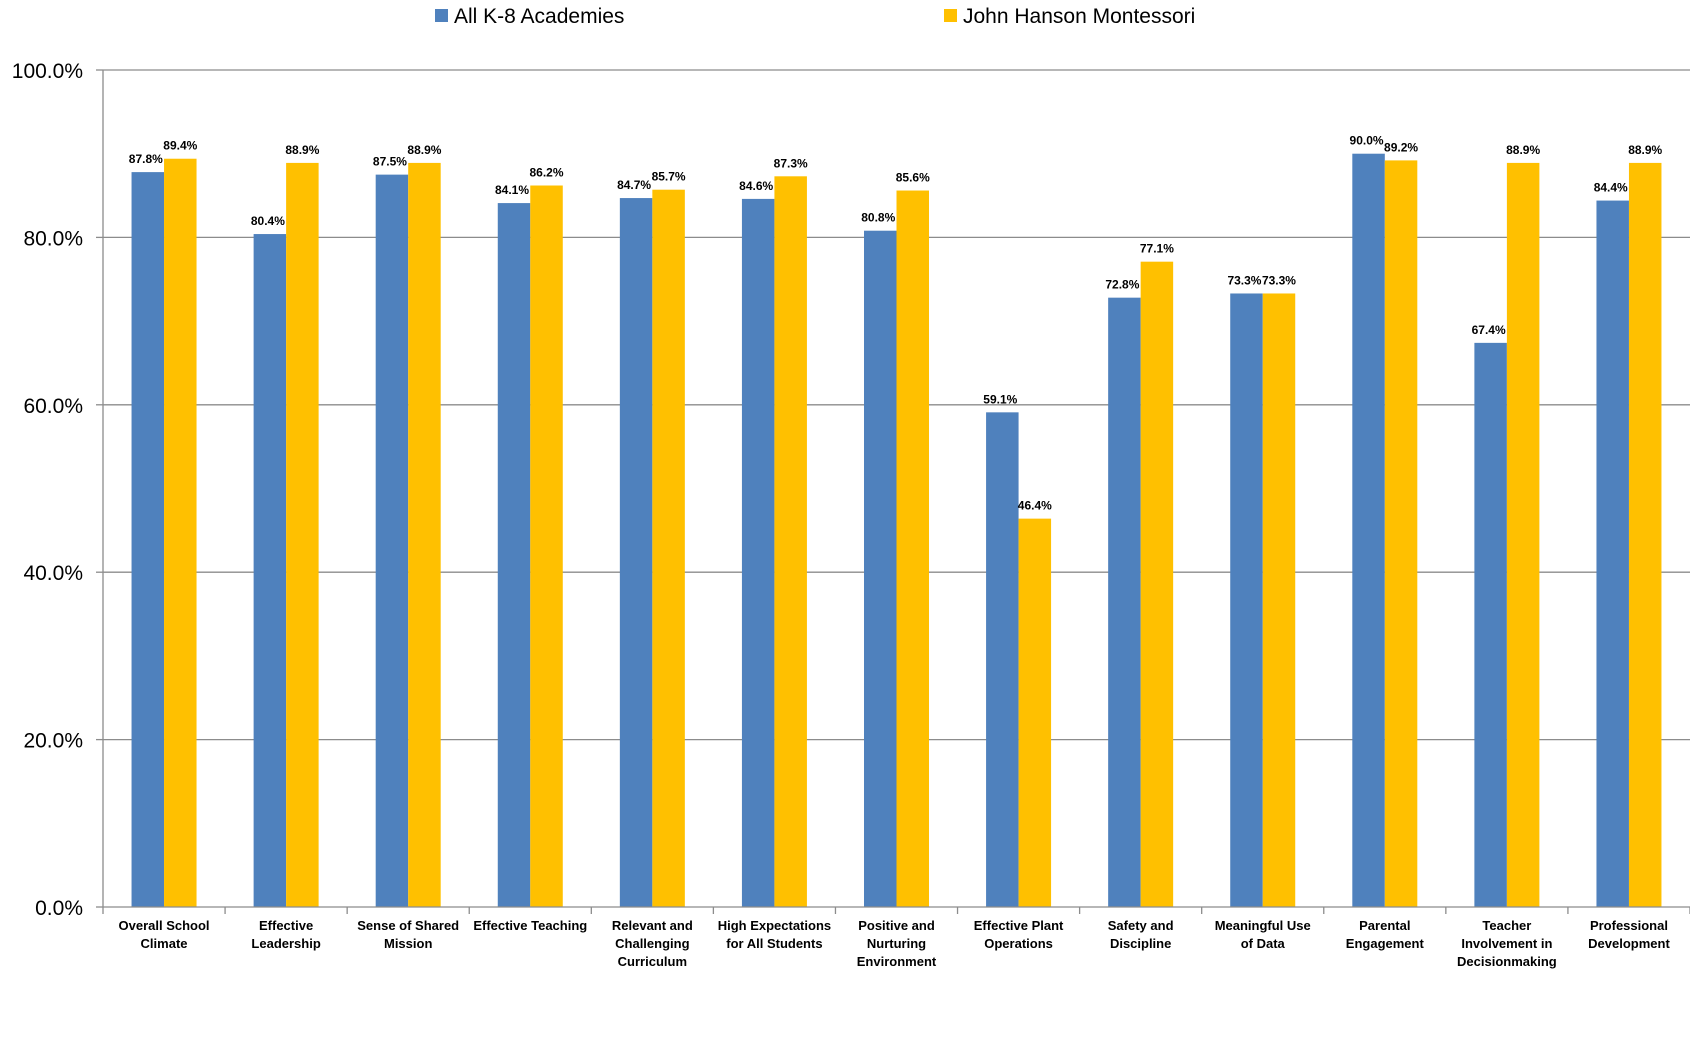 This screenshot has height=1047, width=1690. I want to click on x-category-line: for All Students, so click(774, 943).